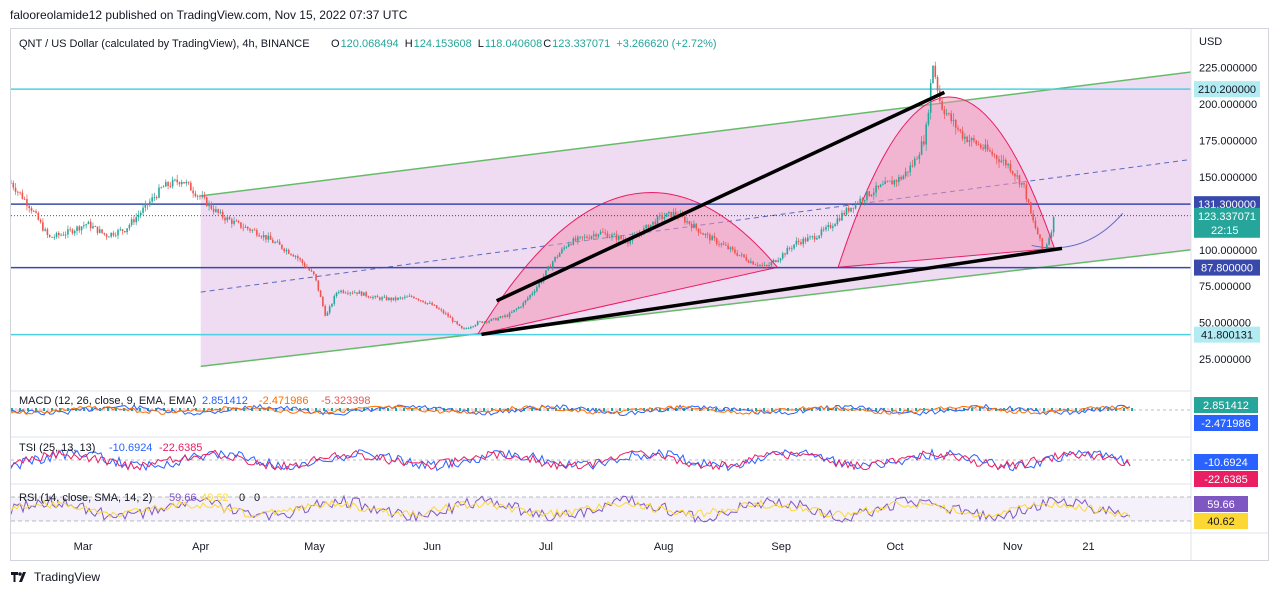  What do you see at coordinates (432, 547) in the screenshot?
I see `time-tick-label: Jun` at bounding box center [432, 547].